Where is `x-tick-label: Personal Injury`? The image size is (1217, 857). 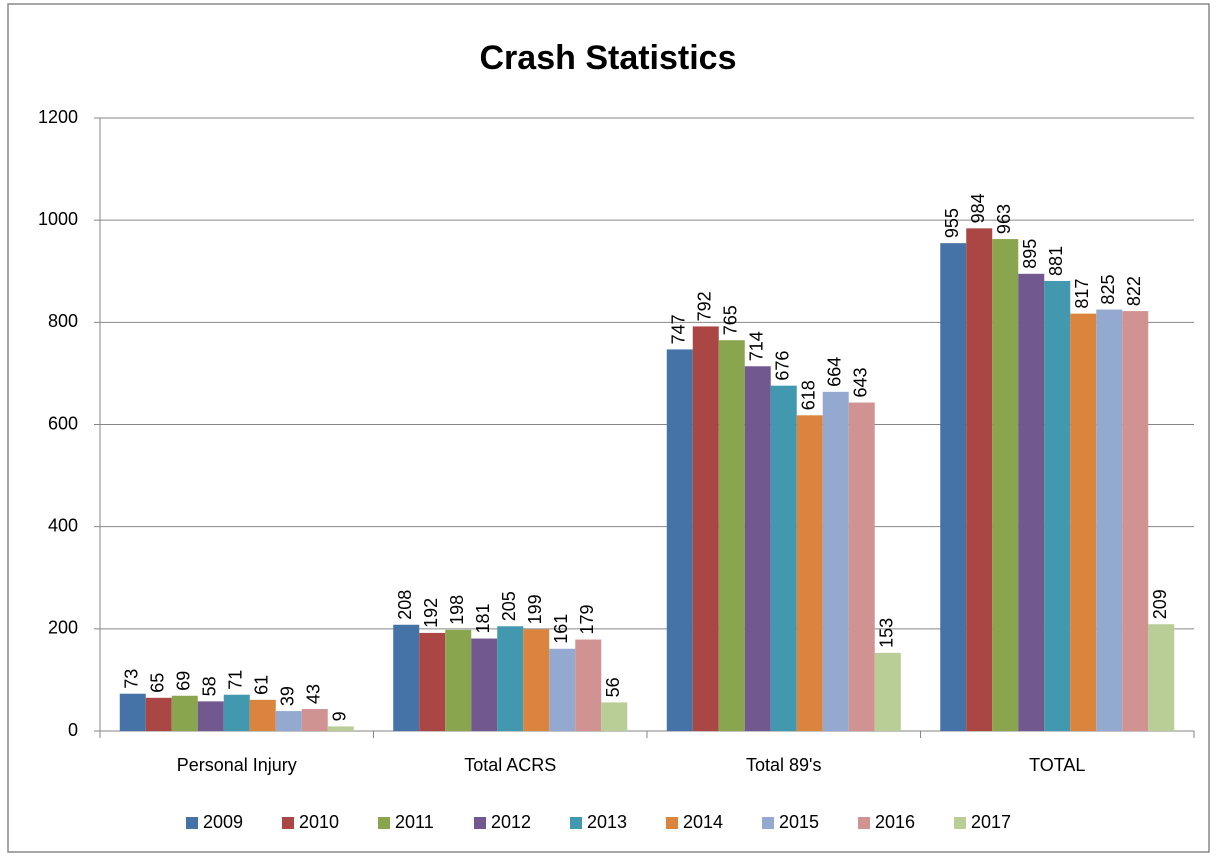
x-tick-label: Personal Injury is located at coordinates (237, 765).